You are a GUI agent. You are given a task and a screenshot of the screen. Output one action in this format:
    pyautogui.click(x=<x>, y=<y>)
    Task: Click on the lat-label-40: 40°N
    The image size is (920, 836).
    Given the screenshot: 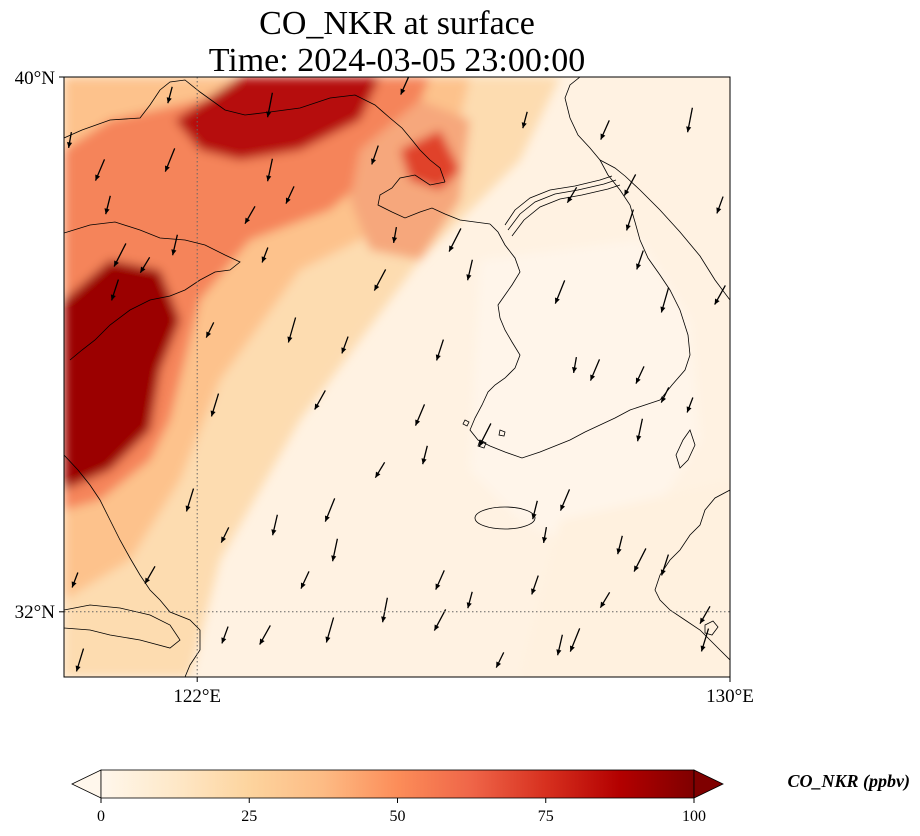 What is the action you would take?
    pyautogui.click(x=35, y=78)
    